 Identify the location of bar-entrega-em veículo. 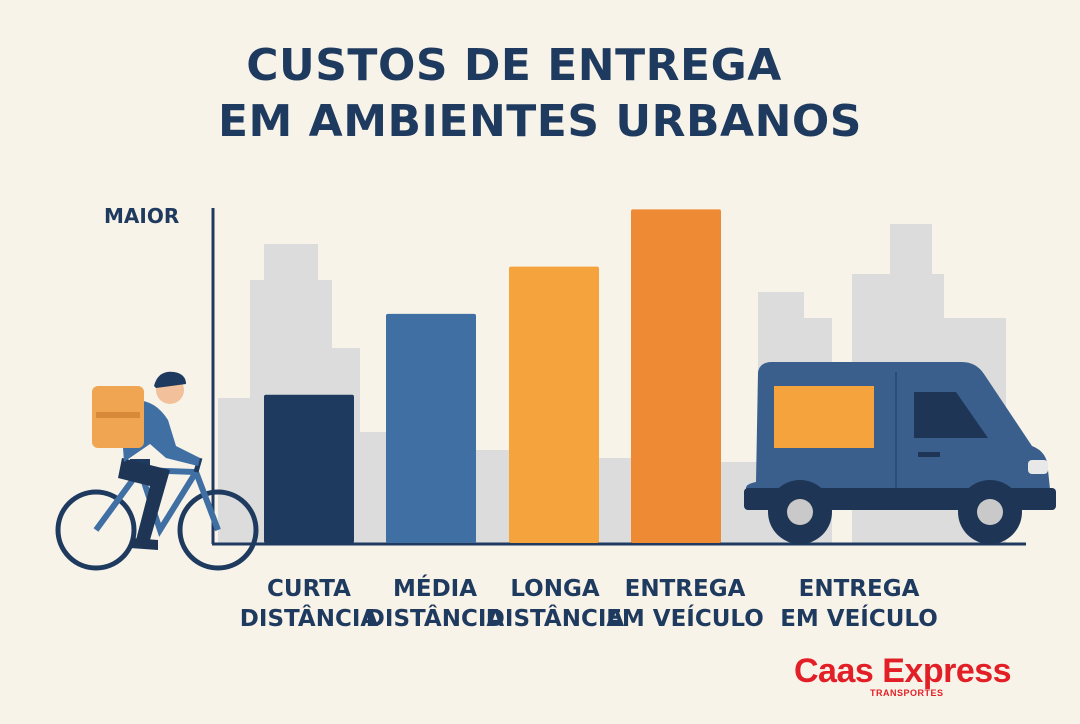
(676, 376).